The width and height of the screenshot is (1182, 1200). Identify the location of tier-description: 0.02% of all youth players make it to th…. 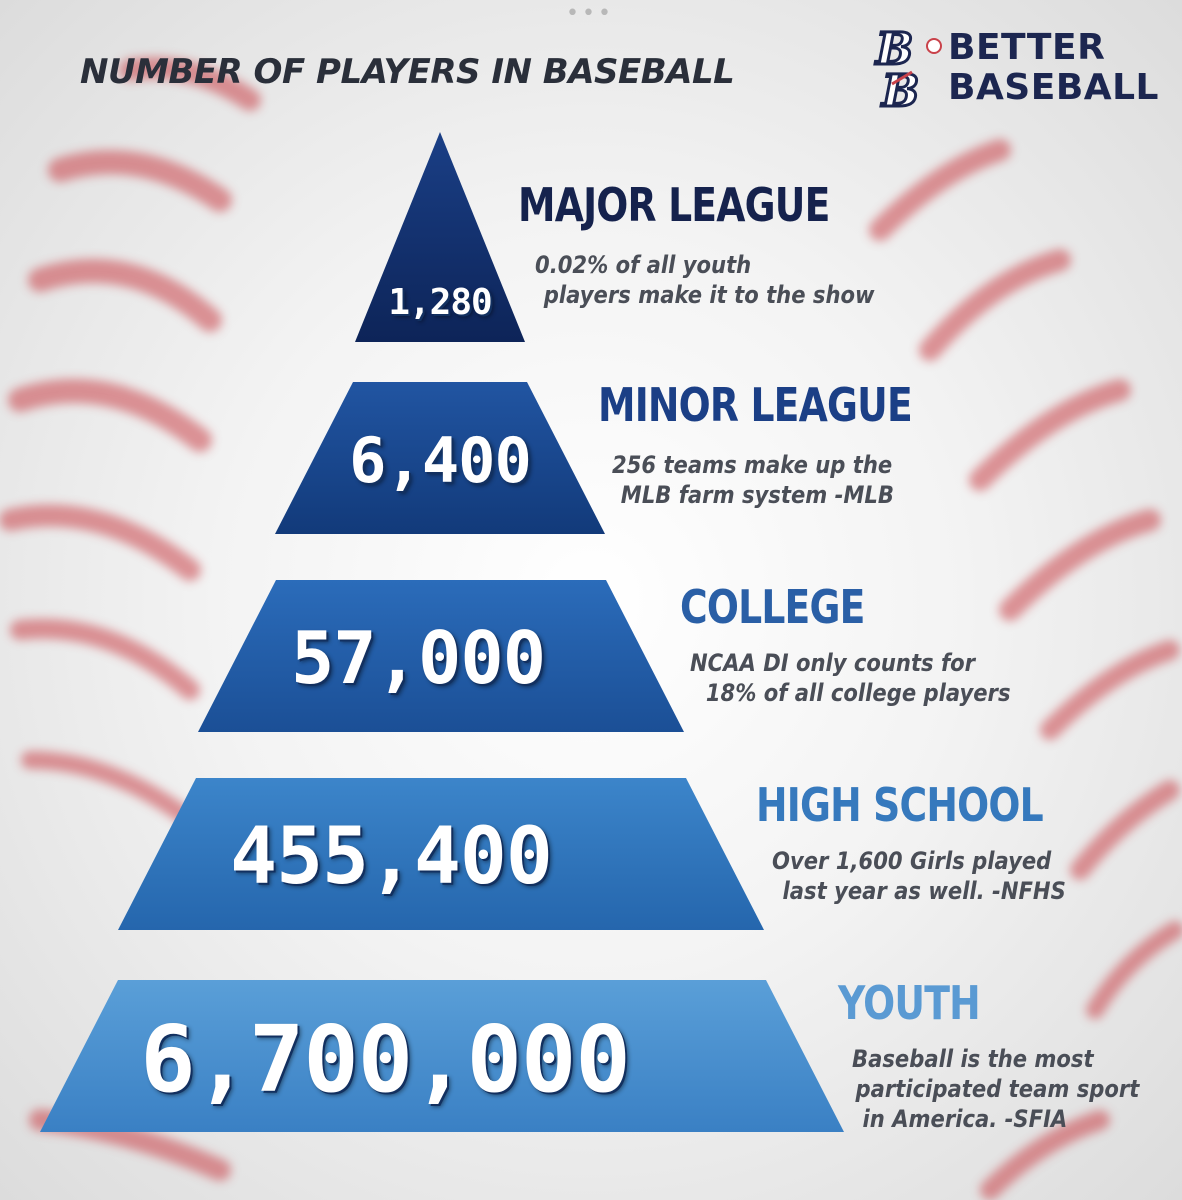
(705, 280).